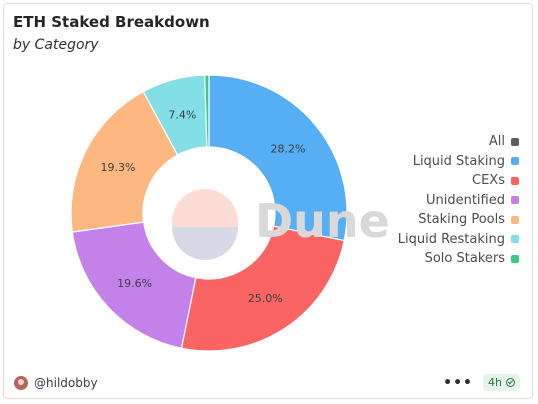  What do you see at coordinates (265, 298) in the screenshot?
I see `slice-label: 25.0%` at bounding box center [265, 298].